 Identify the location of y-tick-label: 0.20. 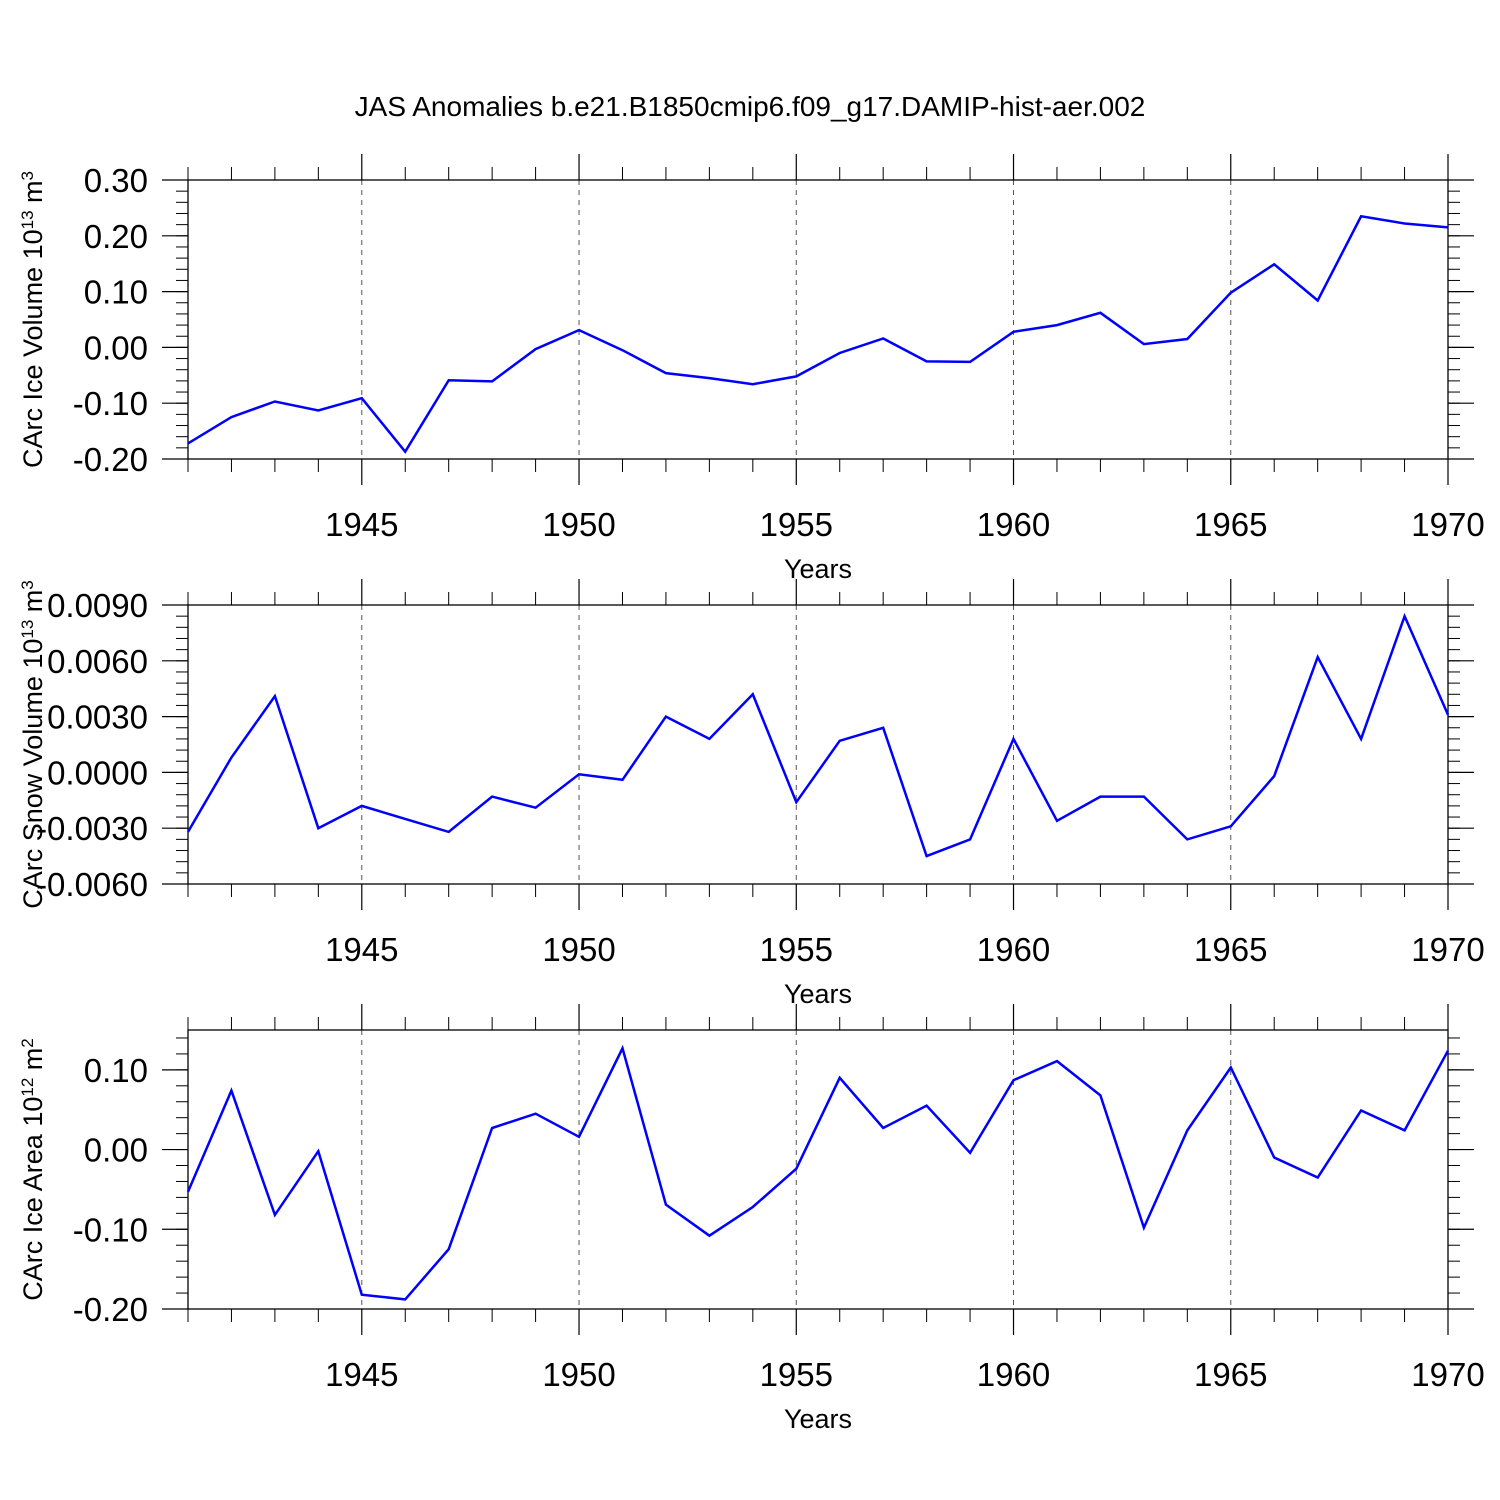
(116, 236).